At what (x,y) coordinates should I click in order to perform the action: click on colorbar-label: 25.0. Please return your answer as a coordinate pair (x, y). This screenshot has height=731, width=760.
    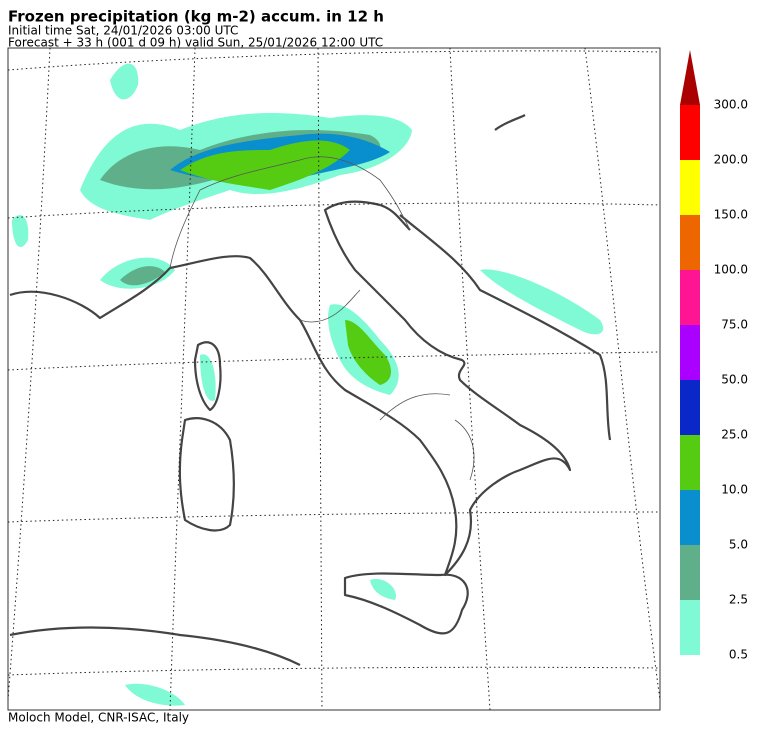
    Looking at the image, I should click on (734, 435).